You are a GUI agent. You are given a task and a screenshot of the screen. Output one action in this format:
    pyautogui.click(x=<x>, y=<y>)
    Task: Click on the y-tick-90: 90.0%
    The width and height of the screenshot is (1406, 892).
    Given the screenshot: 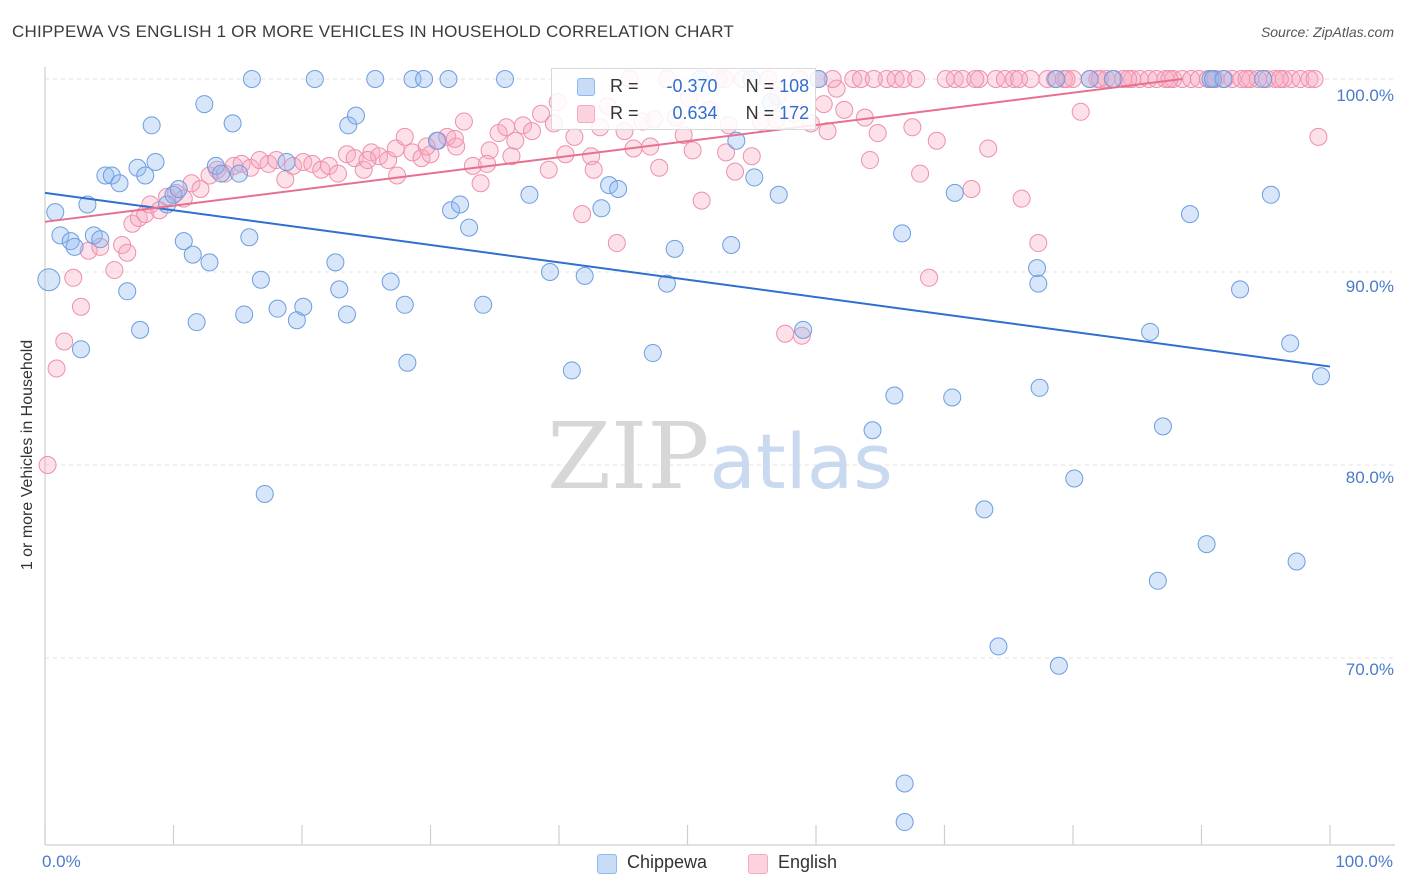 What is the action you would take?
    pyautogui.click(x=1369, y=286)
    